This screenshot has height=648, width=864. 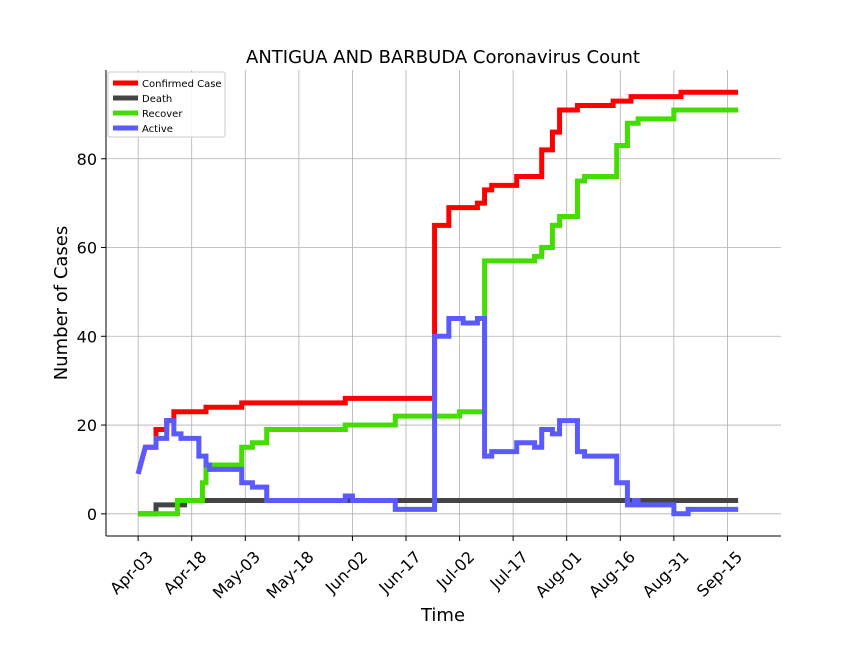 I want to click on y-tick-label: 40, so click(x=87, y=336).